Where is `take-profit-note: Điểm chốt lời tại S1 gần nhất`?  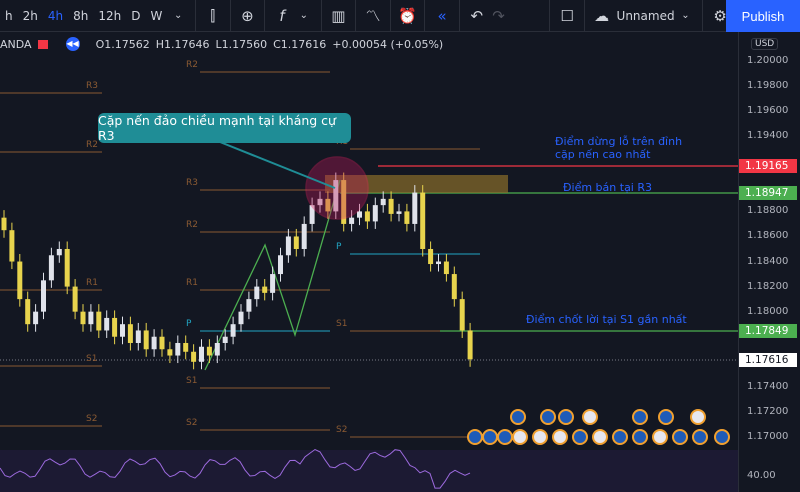
take-profit-note: Điểm chốt lời tại S1 gần nhất is located at coordinates (606, 319).